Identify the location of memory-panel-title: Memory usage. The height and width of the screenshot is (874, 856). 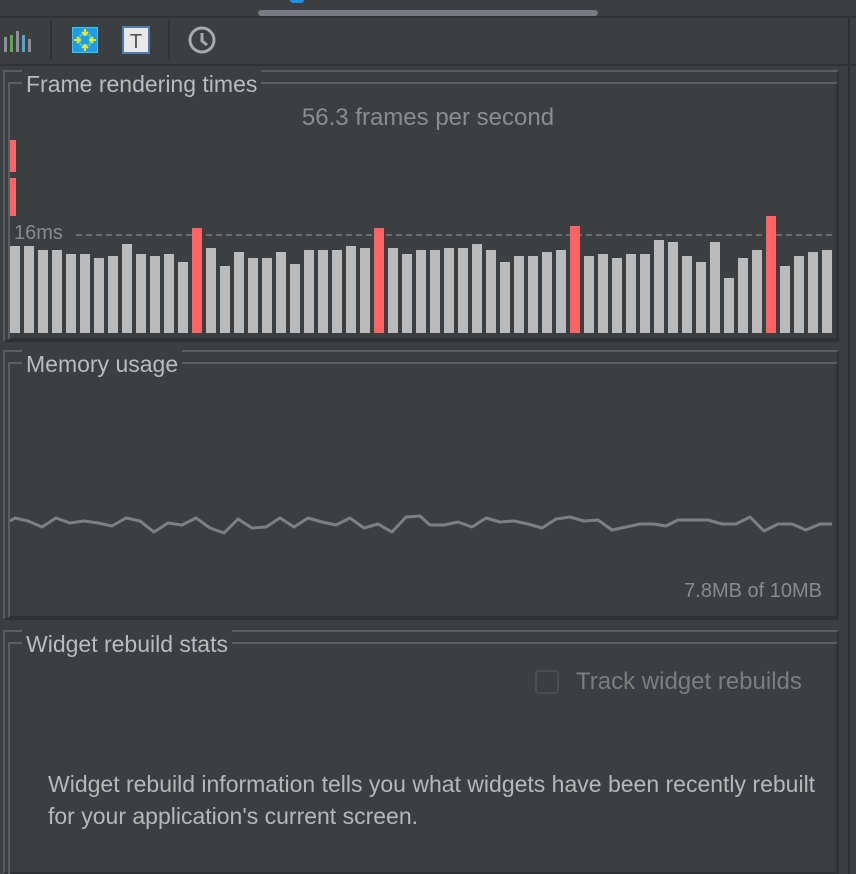
(102, 364).